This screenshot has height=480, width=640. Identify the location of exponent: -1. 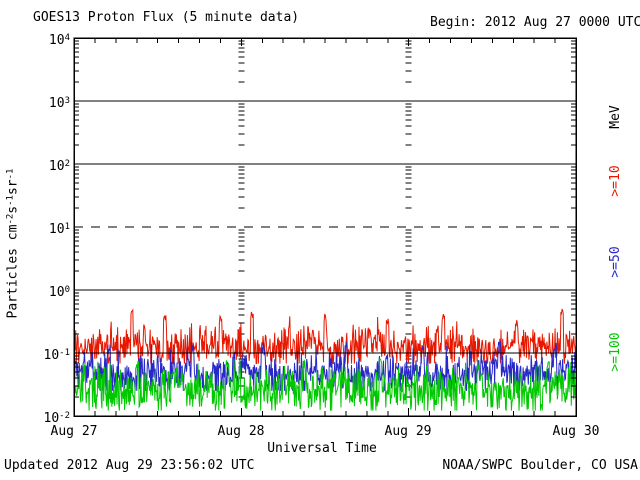
(64, 353).